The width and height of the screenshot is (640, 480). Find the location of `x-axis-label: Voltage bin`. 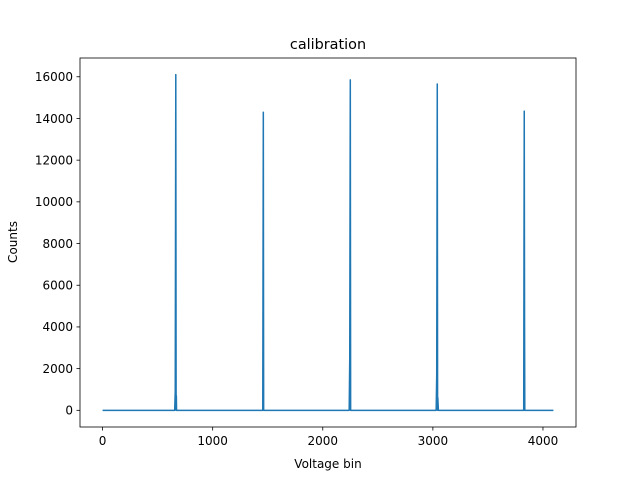

x-axis-label: Voltage bin is located at coordinates (327, 464).